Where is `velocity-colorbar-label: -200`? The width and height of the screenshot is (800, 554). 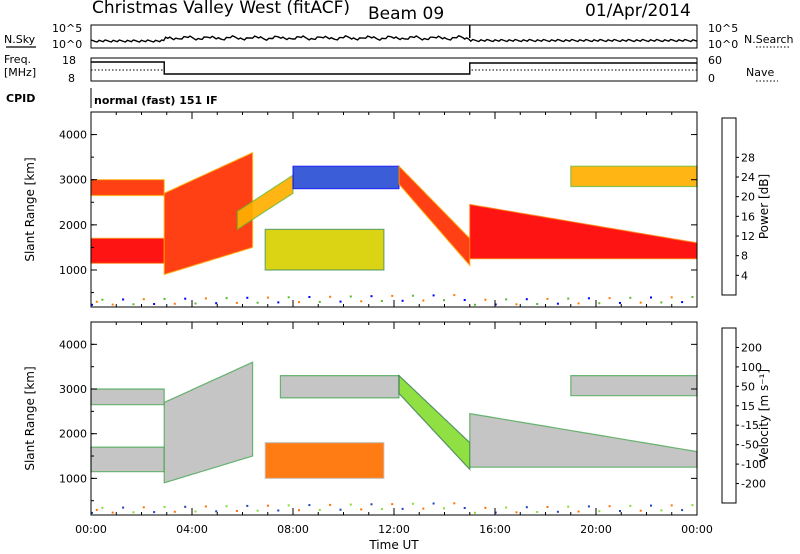 velocity-colorbar-label: -200 is located at coordinates (753, 484).